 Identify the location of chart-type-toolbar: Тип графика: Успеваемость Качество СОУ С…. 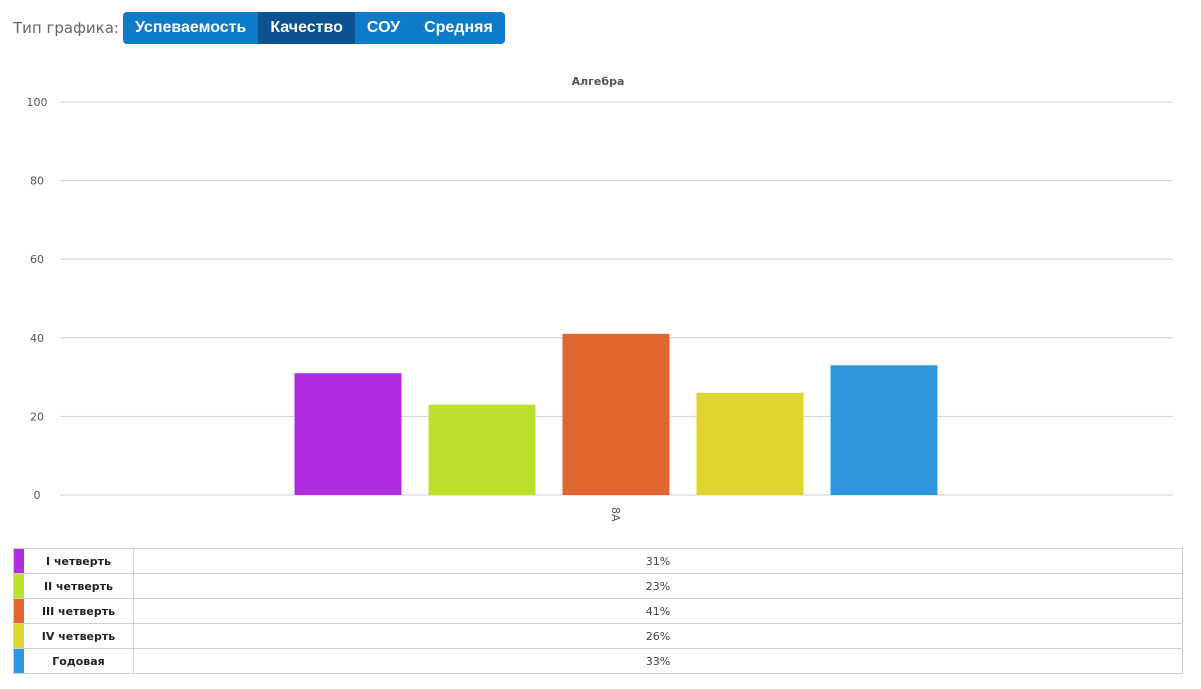
(259, 28).